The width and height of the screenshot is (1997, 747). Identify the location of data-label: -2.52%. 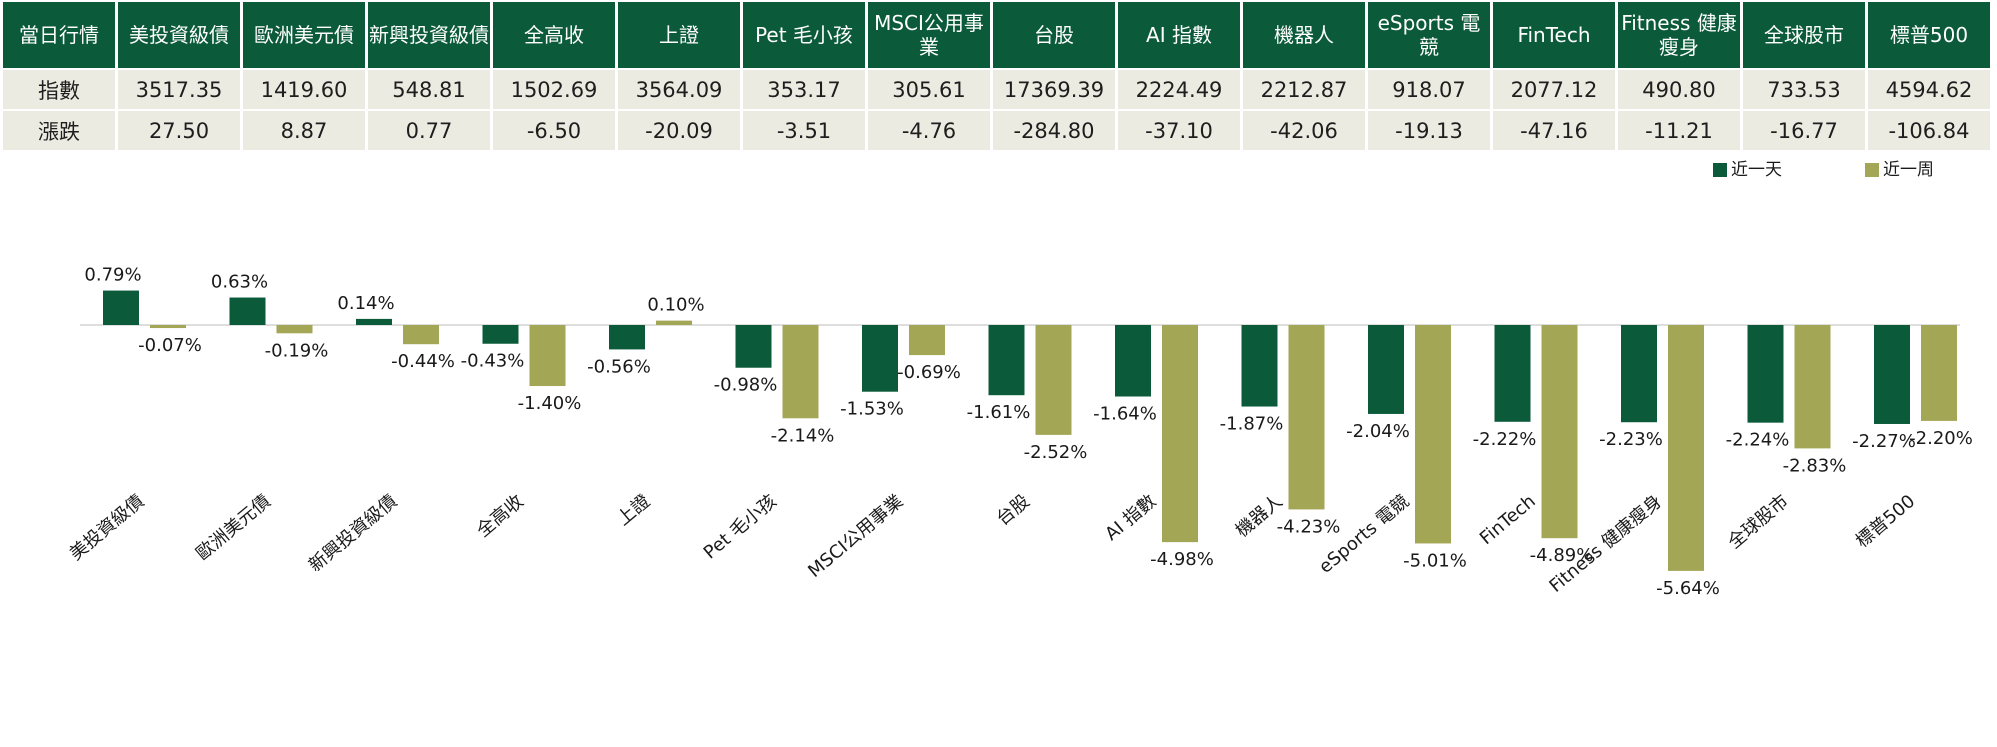
(1056, 452).